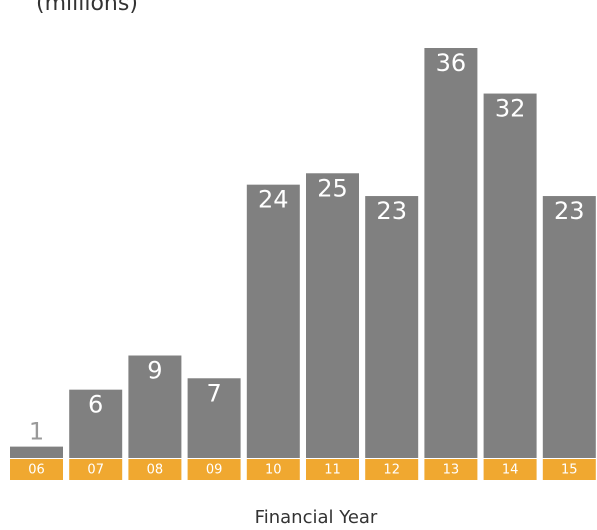 The image size is (597, 530). What do you see at coordinates (332, 188) in the screenshot?
I see `value-label: 25` at bounding box center [332, 188].